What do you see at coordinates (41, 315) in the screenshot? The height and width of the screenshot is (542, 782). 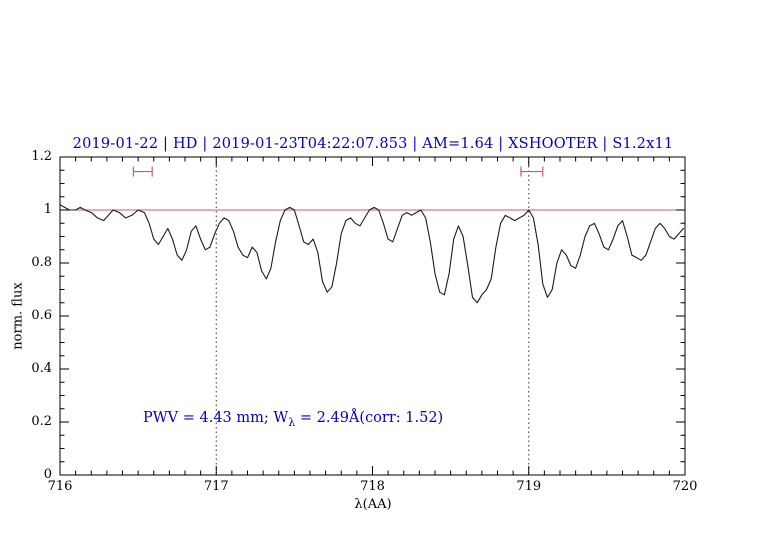 I see `y-tick-label: 0.6` at bounding box center [41, 315].